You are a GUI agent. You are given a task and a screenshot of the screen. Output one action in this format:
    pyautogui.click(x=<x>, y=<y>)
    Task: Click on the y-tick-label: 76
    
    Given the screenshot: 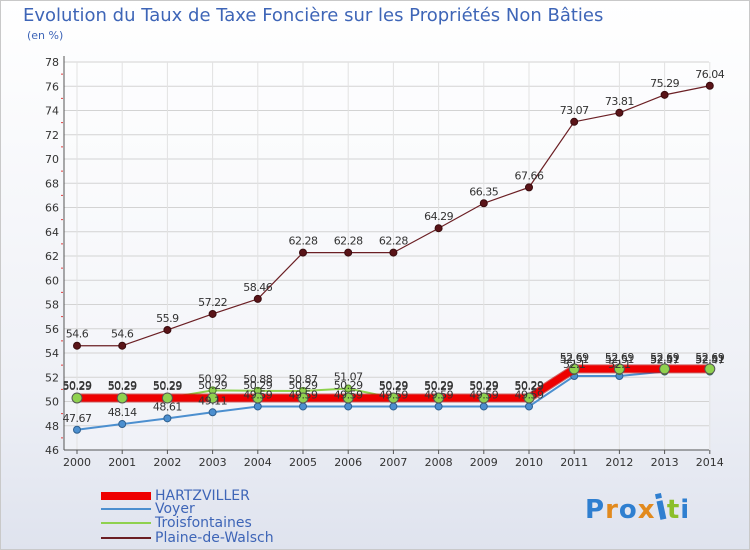 What is the action you would take?
    pyautogui.click(x=52, y=86)
    